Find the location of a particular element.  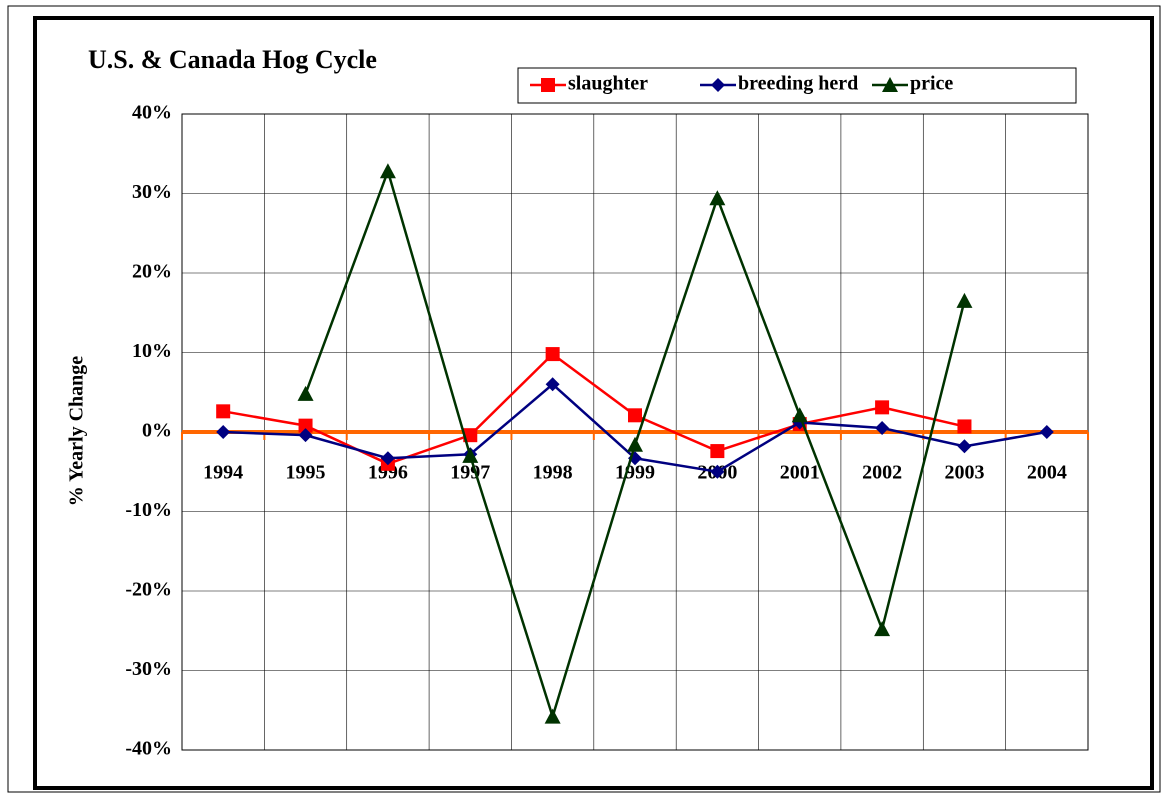

y-tick-label: -10% is located at coordinates (148, 510).